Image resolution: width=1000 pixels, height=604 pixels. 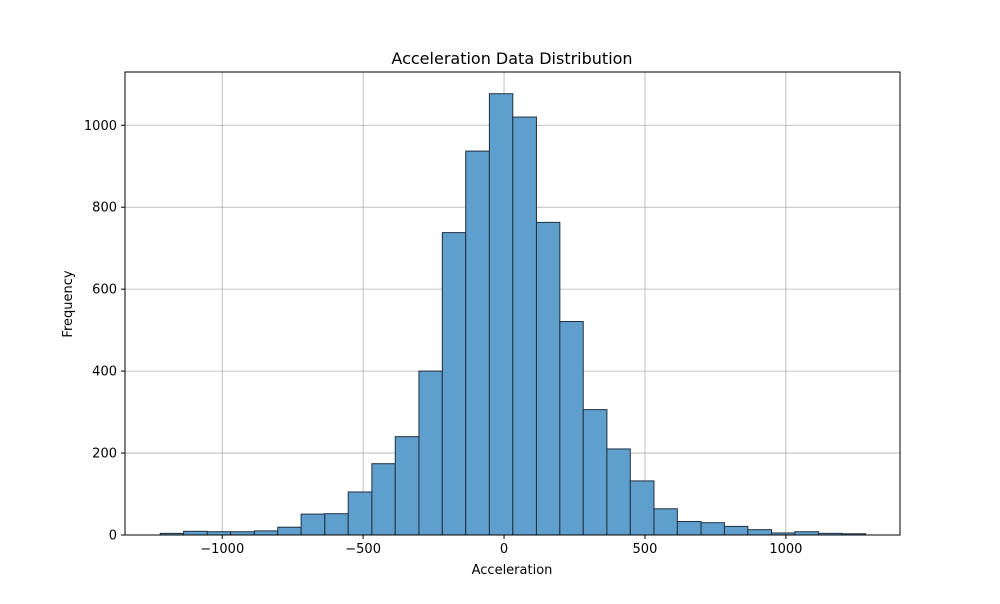 What do you see at coordinates (512, 570) in the screenshot?
I see `x-axis-label: Acceleration` at bounding box center [512, 570].